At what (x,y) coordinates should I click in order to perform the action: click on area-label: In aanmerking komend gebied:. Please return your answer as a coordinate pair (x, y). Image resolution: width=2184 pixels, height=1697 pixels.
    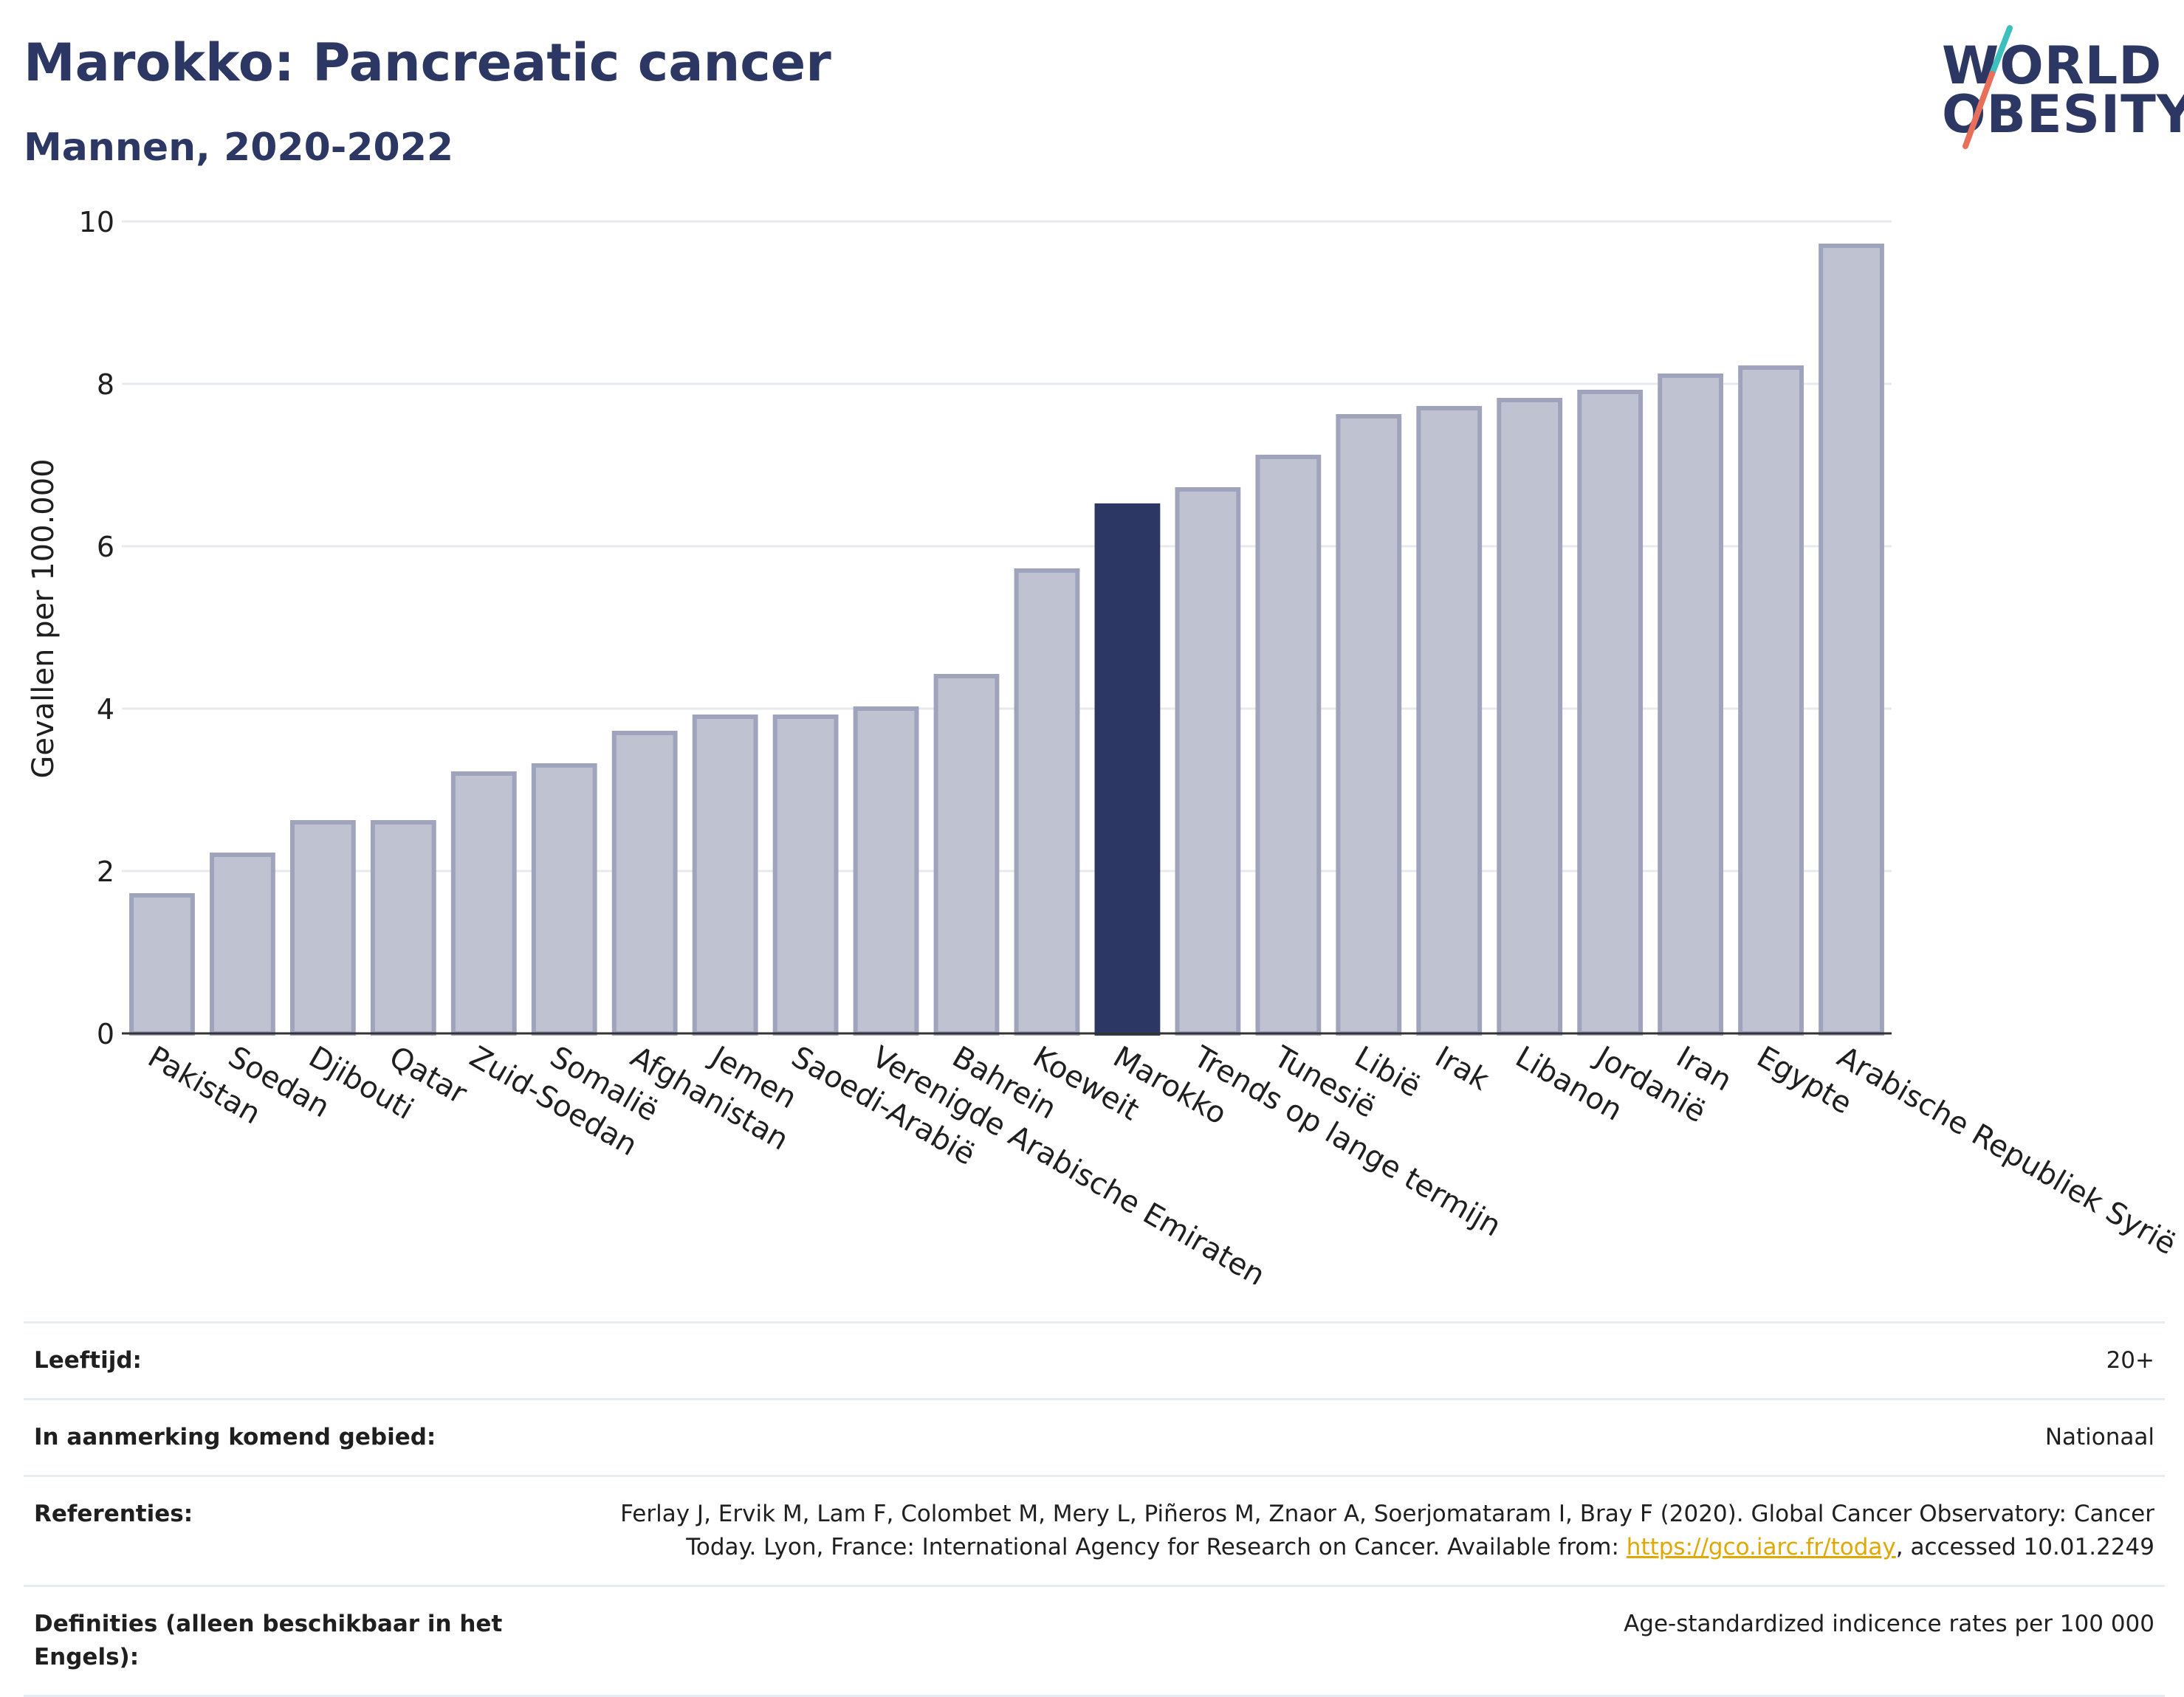
    Looking at the image, I should click on (235, 1437).